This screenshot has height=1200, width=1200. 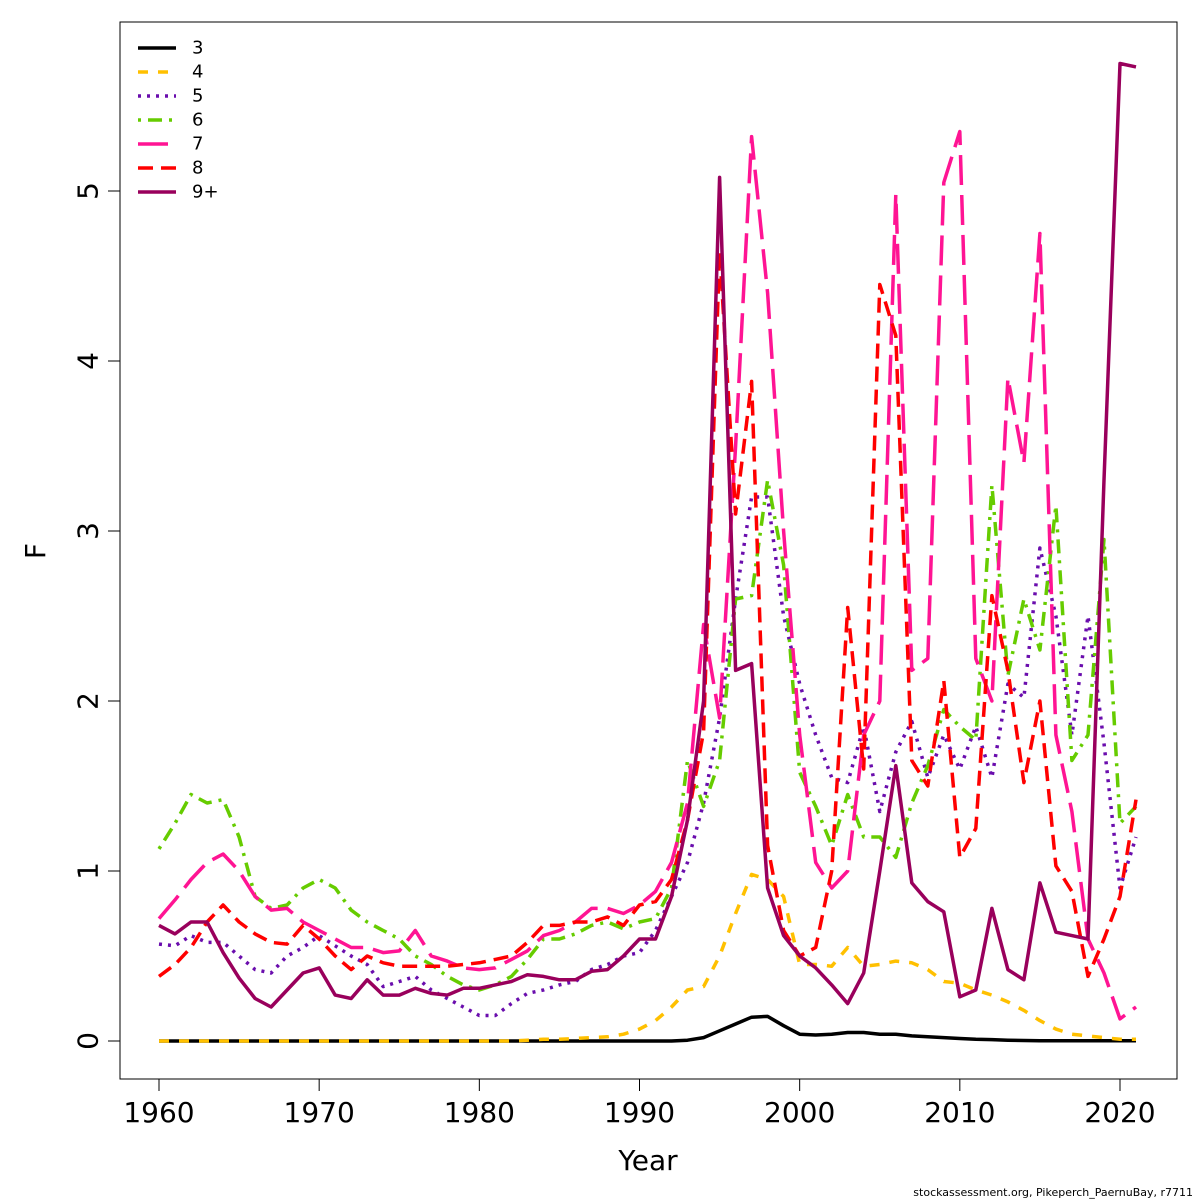 I want to click on legend-label: 9+, so click(x=205, y=192).